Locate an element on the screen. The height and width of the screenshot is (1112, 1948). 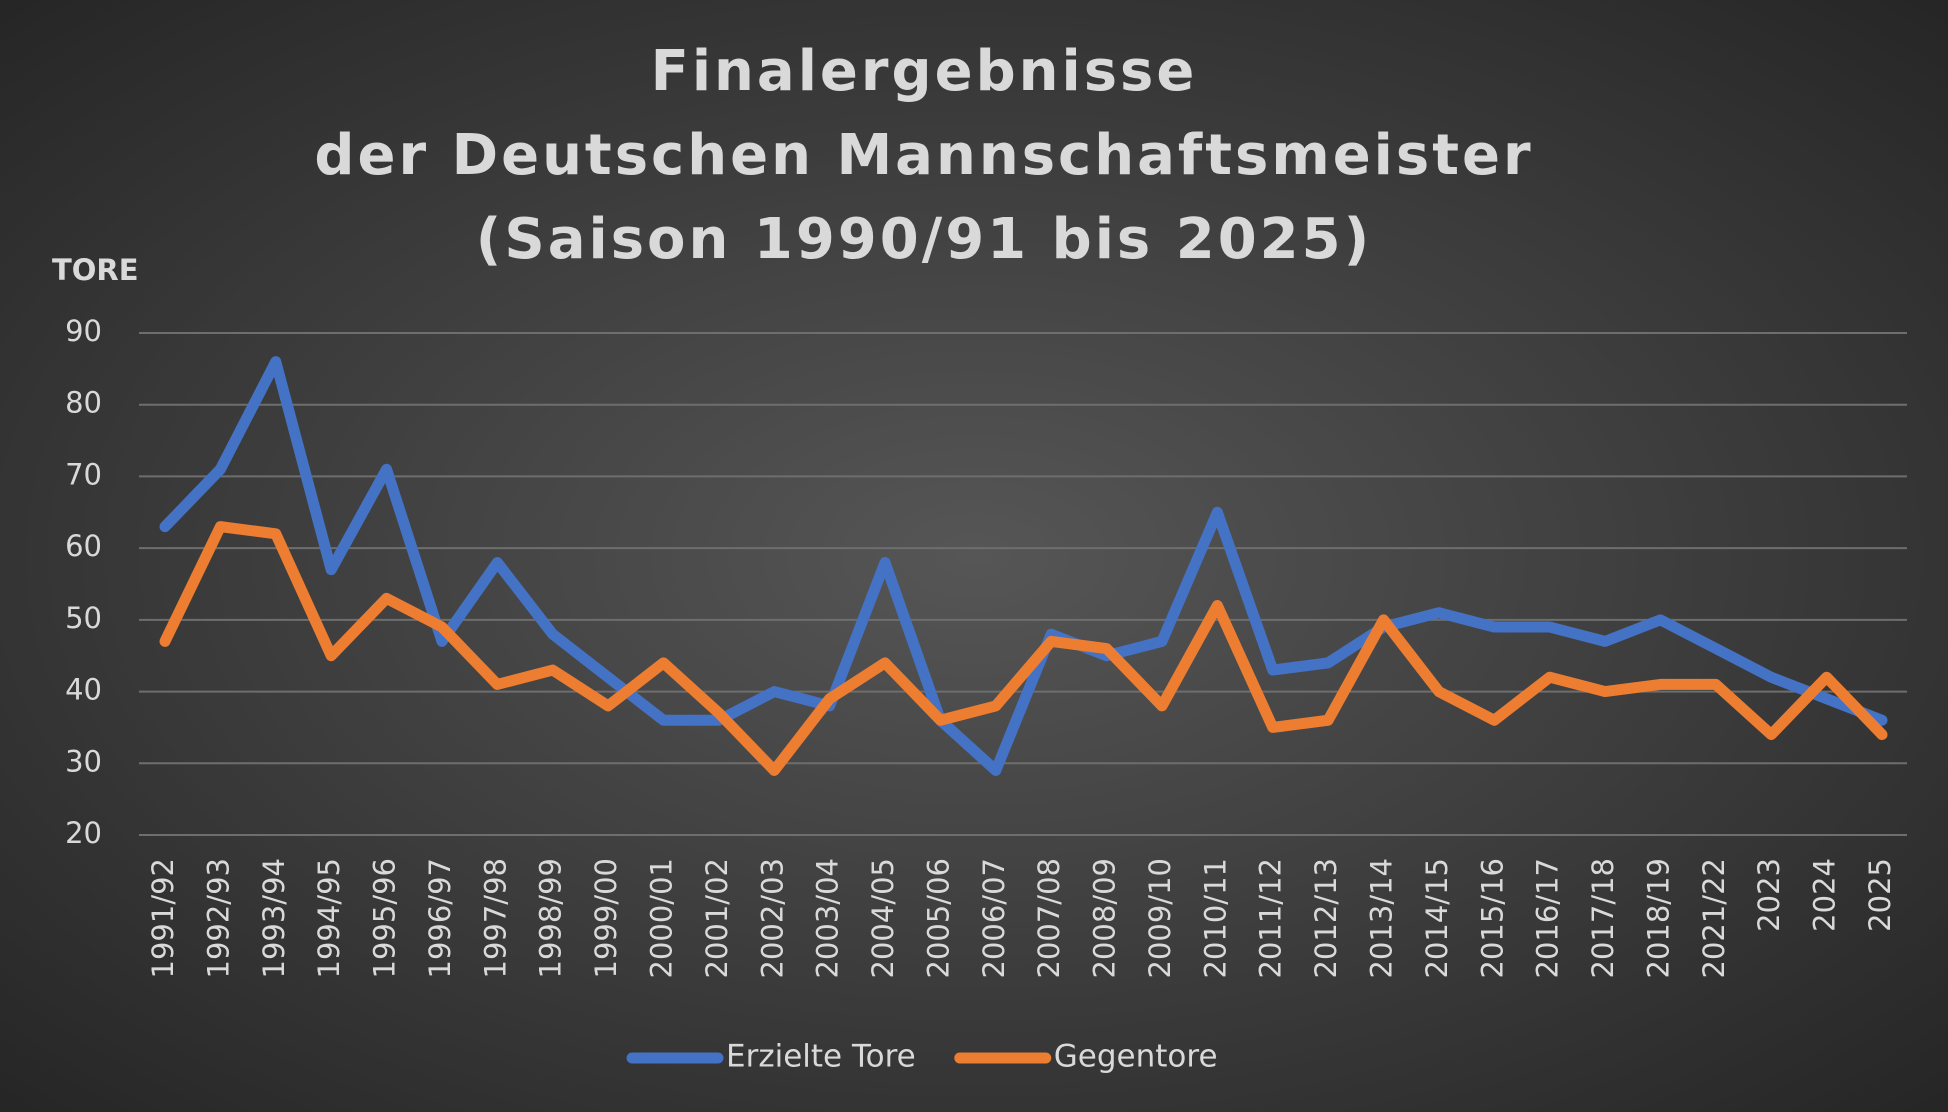
x-tick-label: 2003/04 is located at coordinates (828, 918).